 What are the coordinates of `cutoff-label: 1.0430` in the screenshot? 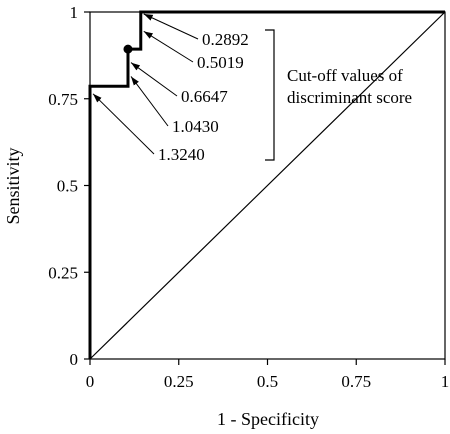 It's located at (195, 126).